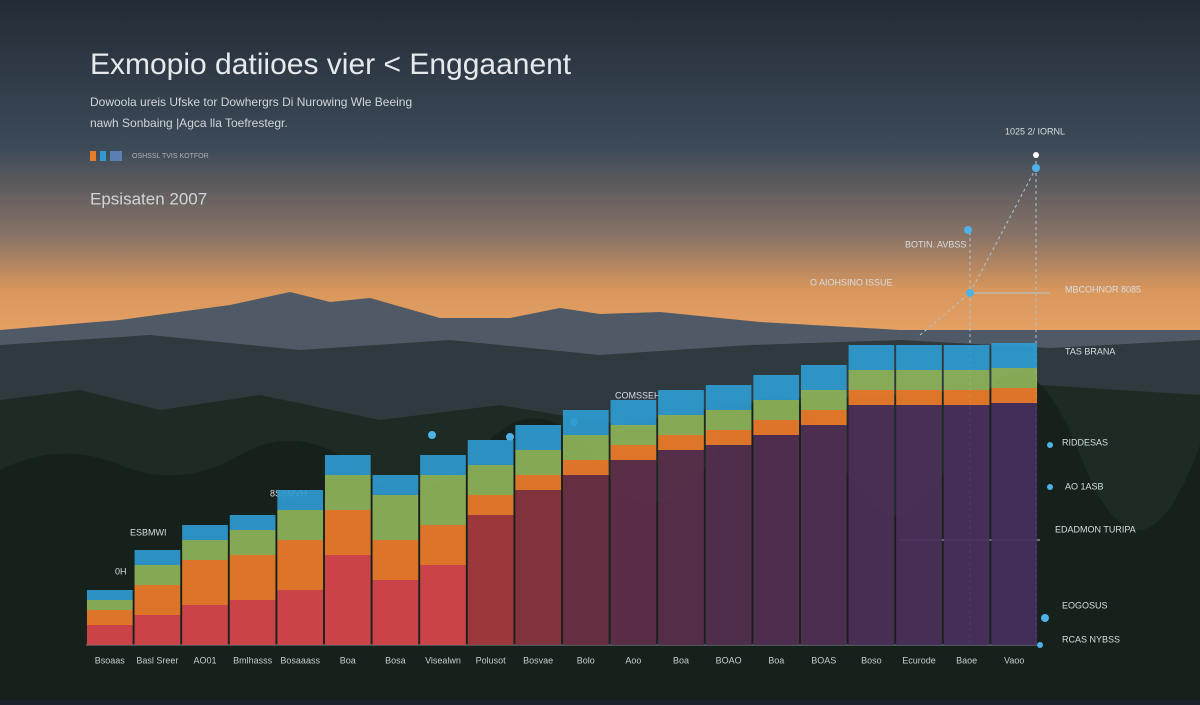 This screenshot has width=1200, height=705. I want to click on annotation: O AIOHSINO ISSUE, so click(851, 282).